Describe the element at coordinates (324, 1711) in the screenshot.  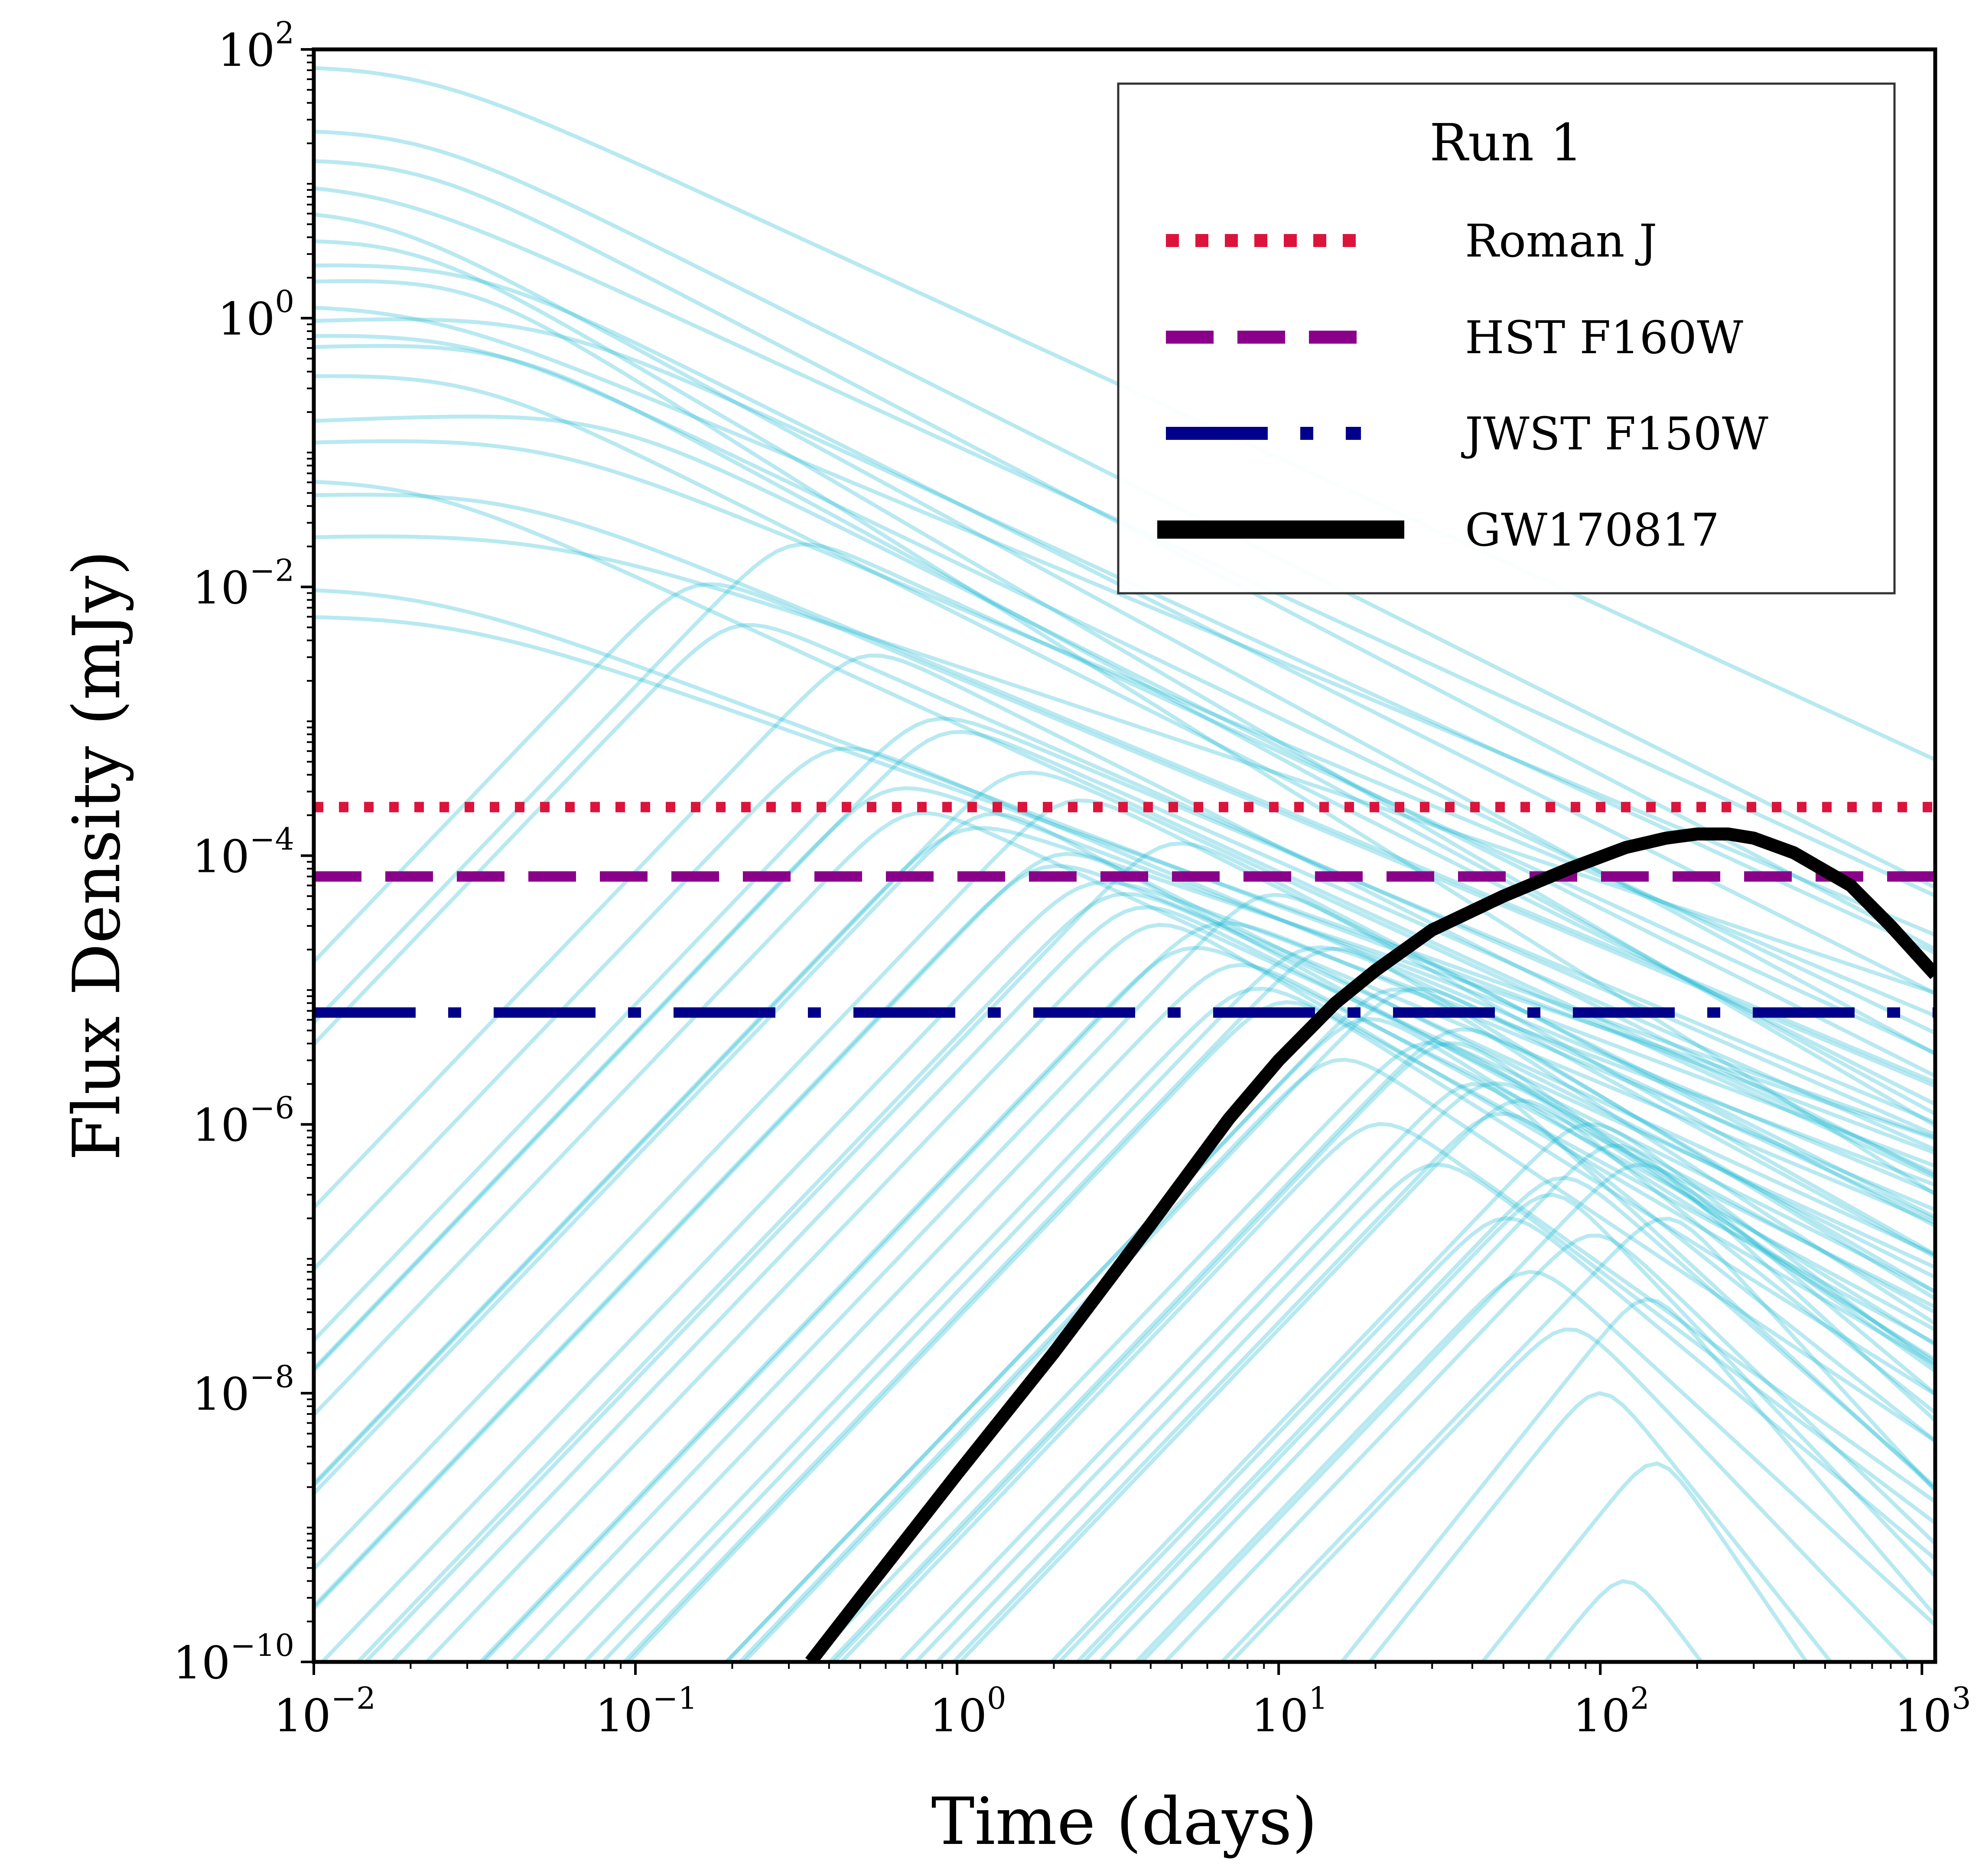
I see `x-tick-label: 10⁻²` at that location.